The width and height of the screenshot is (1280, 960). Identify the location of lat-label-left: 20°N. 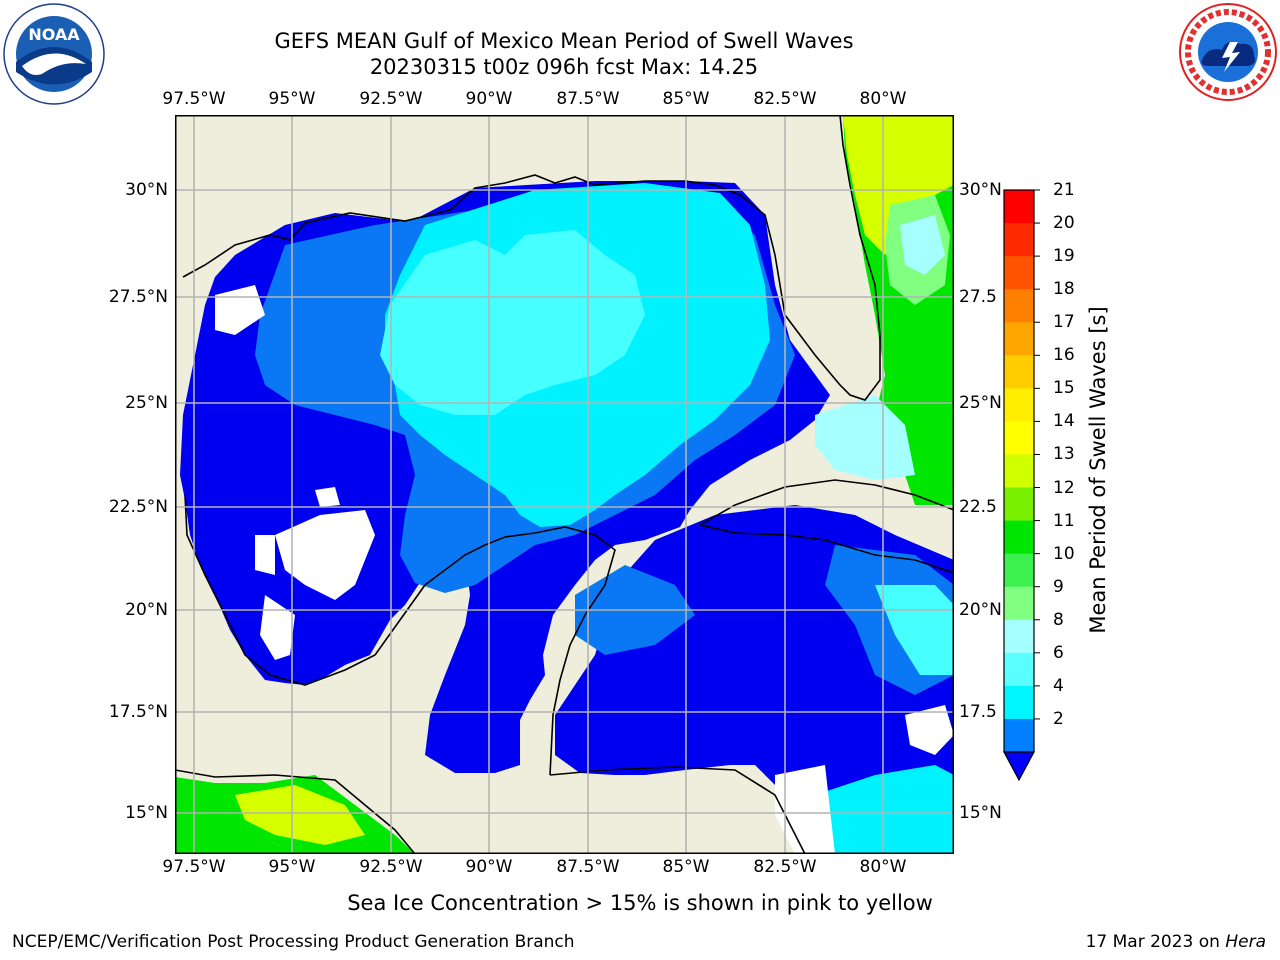
(146, 610).